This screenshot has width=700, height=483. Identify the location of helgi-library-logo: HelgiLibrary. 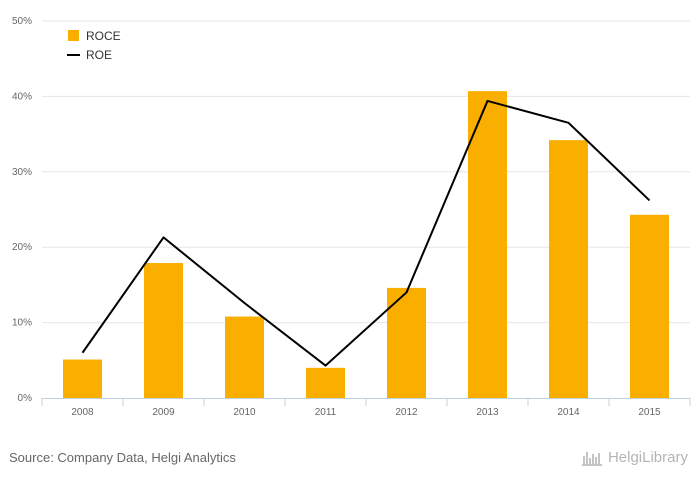
(634, 457).